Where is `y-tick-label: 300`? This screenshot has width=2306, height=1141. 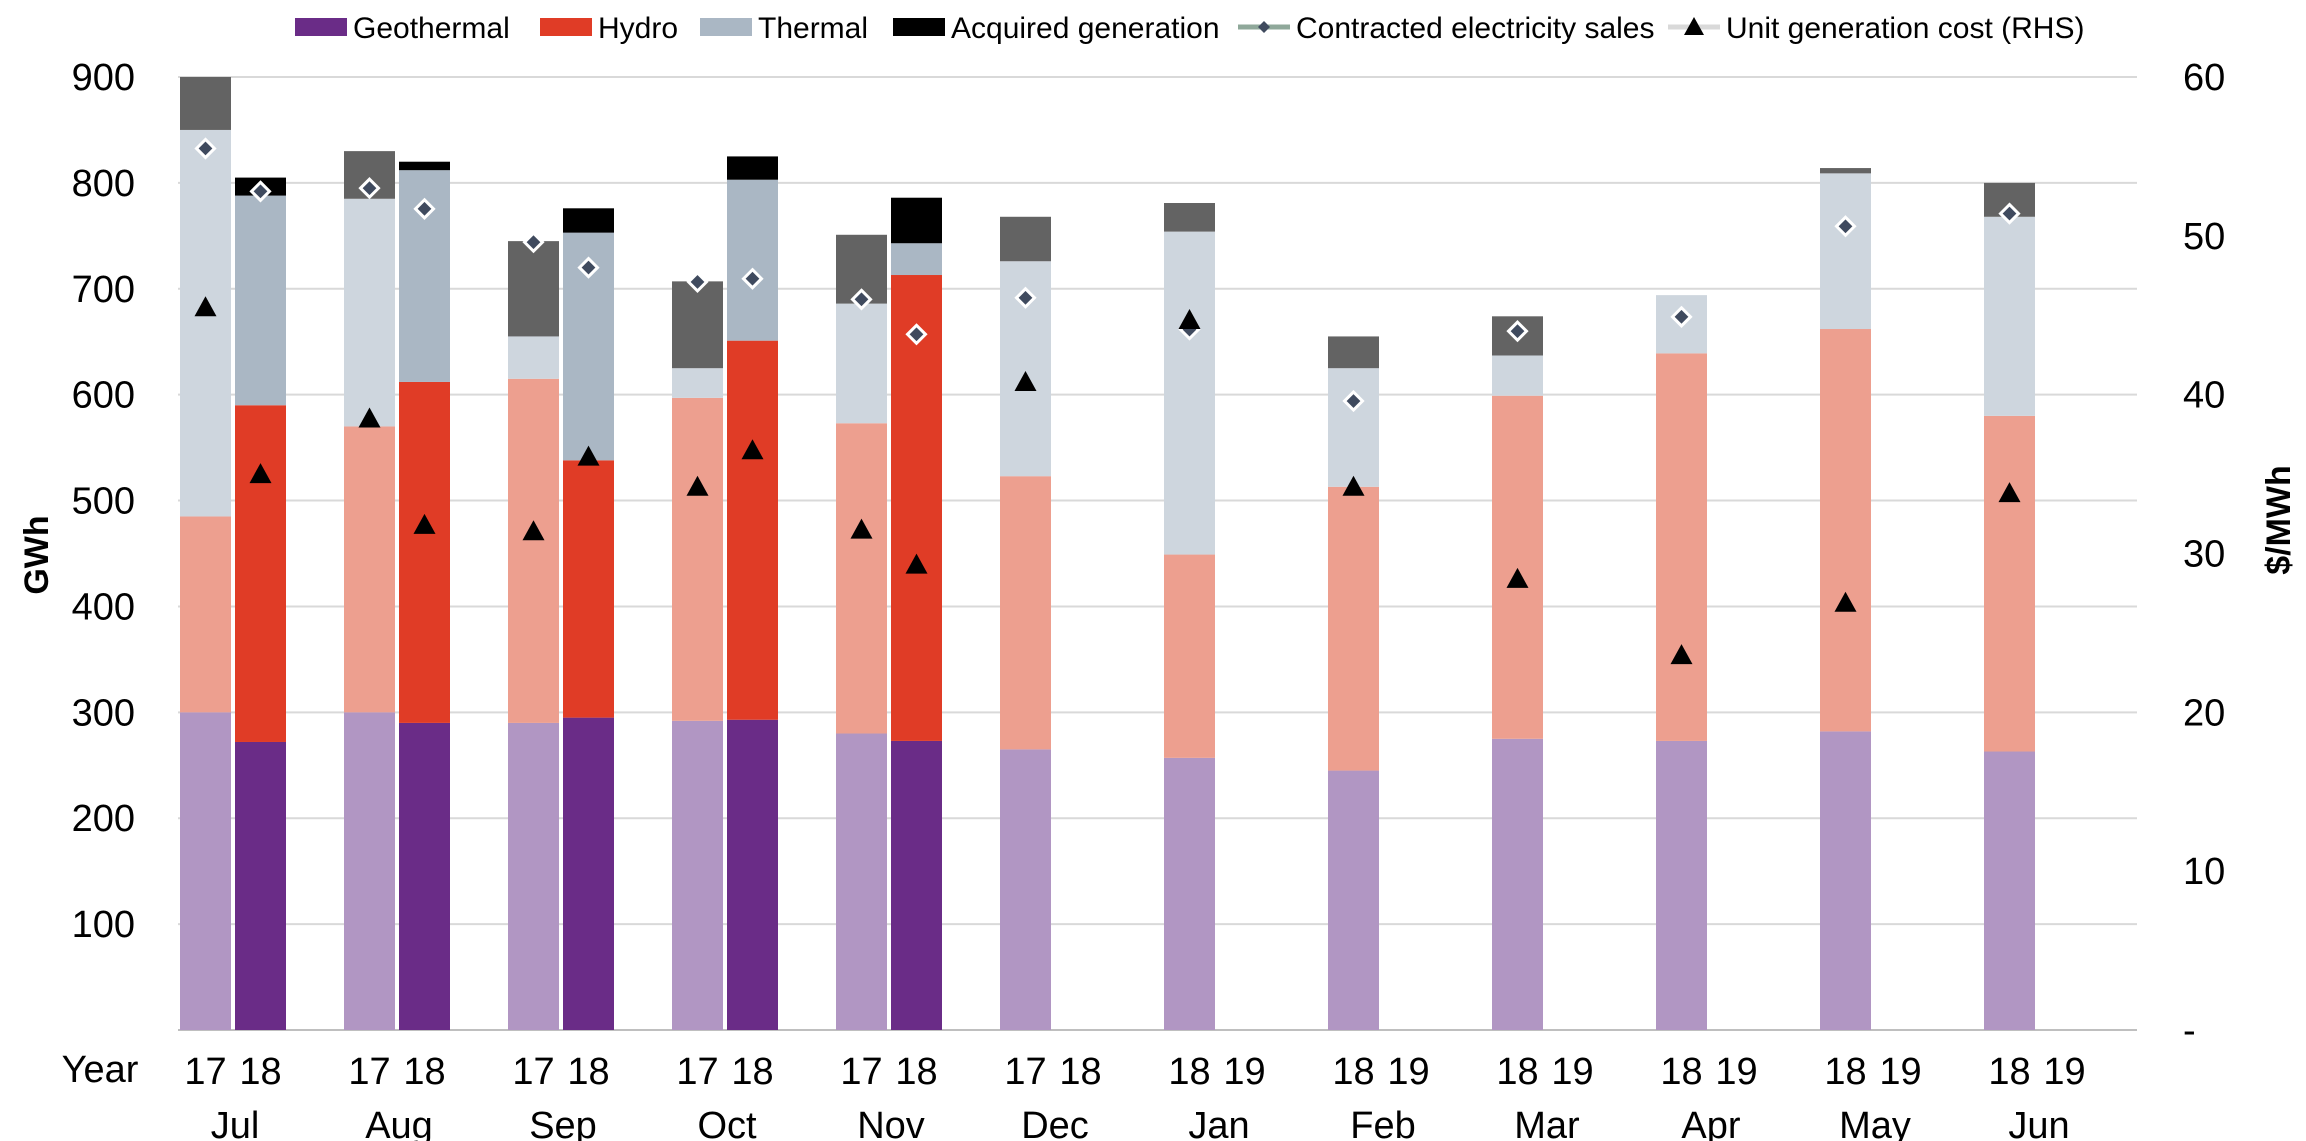 y-tick-label: 300 is located at coordinates (103, 713).